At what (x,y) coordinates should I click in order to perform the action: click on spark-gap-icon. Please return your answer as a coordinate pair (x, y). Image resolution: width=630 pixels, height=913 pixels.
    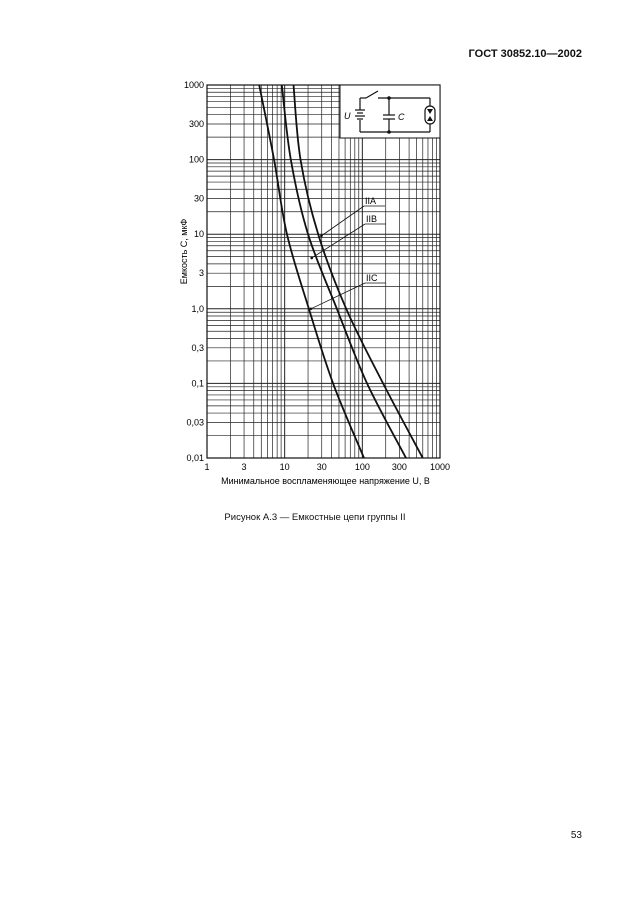
    Looking at the image, I should click on (430, 115).